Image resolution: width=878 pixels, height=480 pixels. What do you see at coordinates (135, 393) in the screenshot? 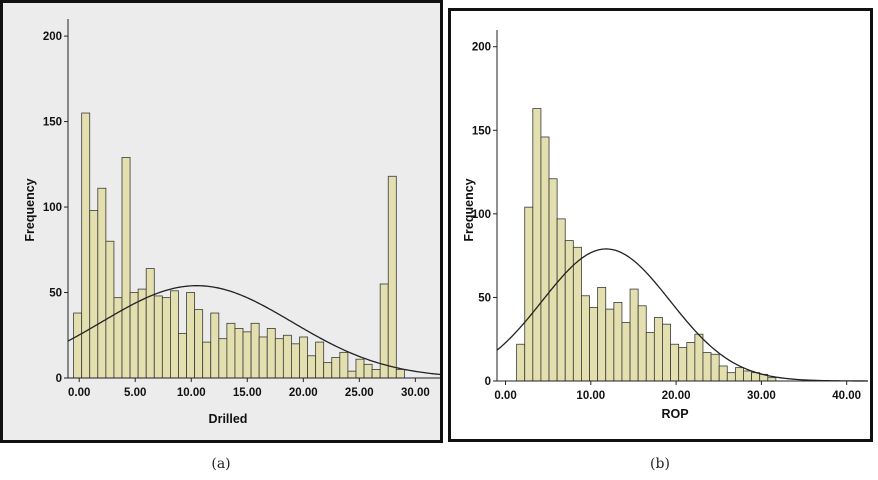
I see `x-tick-label: 5.00` at bounding box center [135, 393].